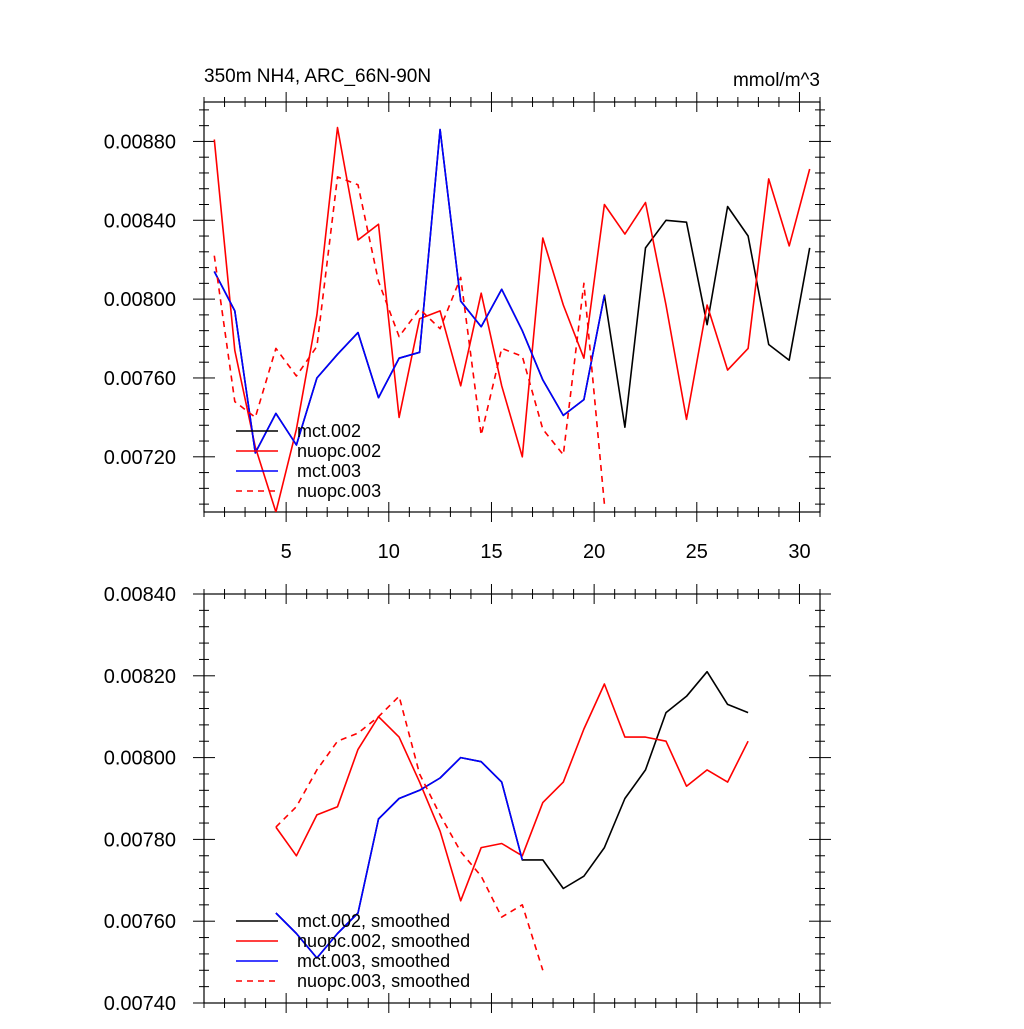  Describe the element at coordinates (339, 451) in the screenshot. I see `legend-label: nuopc.002` at that location.